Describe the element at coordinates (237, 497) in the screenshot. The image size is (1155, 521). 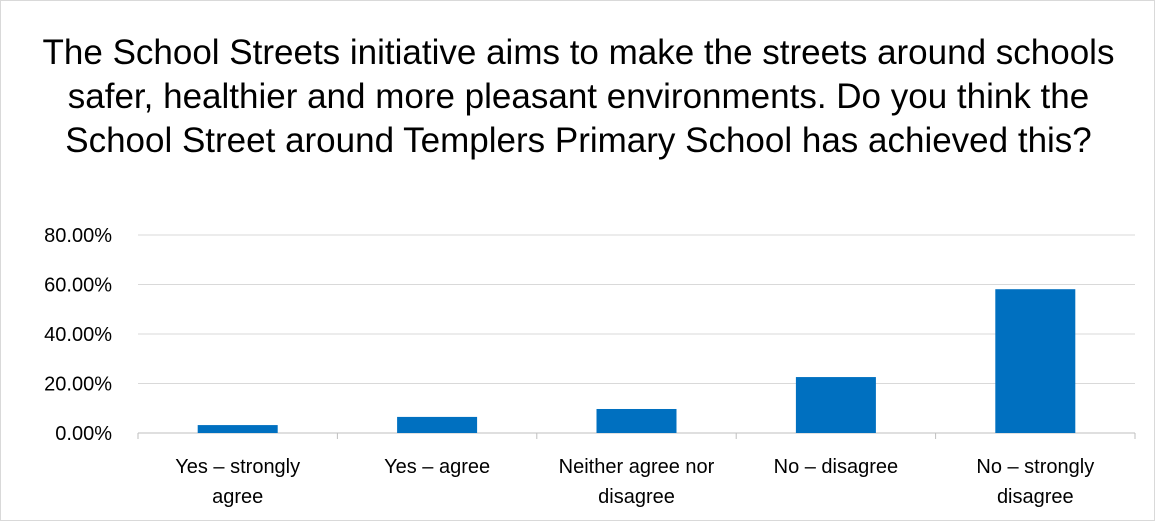
I see `x-tick-label: agree` at that location.